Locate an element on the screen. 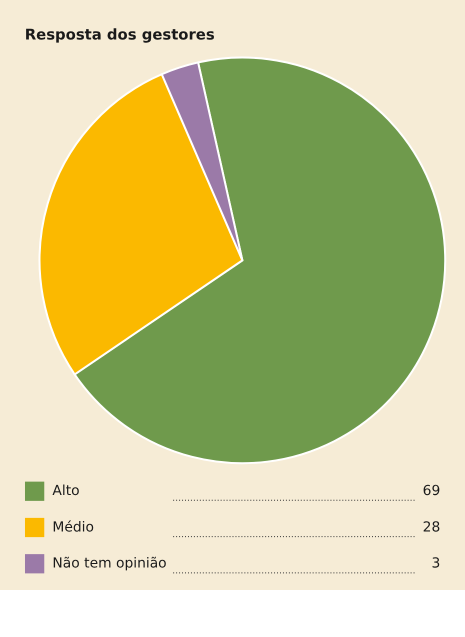  legend-label: Não tem opinião is located at coordinates (109, 564).